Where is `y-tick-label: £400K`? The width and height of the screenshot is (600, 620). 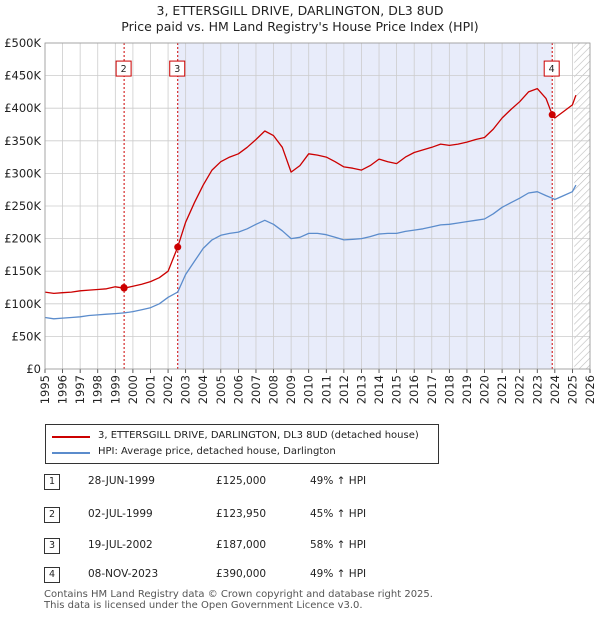
y-tick-label: £400K is located at coordinates (22, 108).